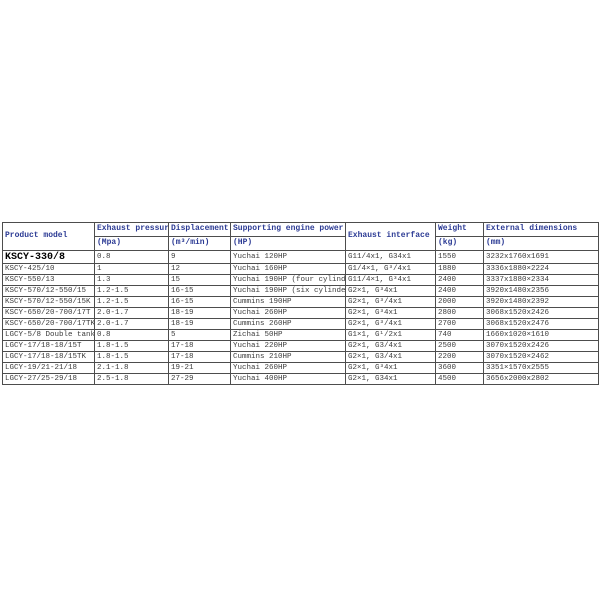  I want to click on cell-exhaust-pressure: 2.5-1.8, so click(131, 379).